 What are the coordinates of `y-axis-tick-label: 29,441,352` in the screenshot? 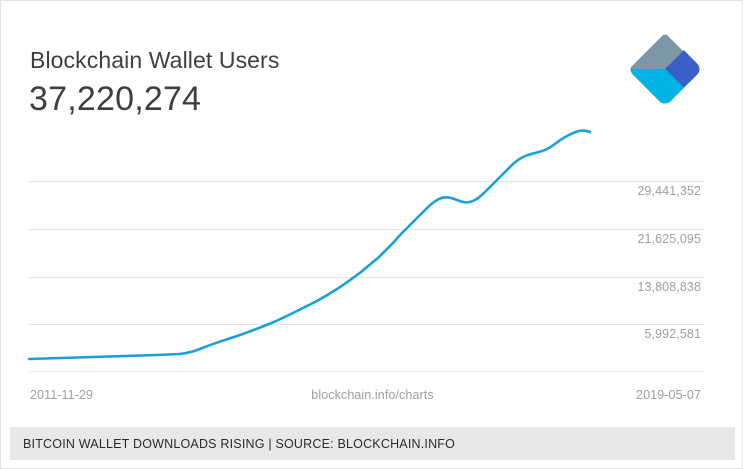 It's located at (669, 191).